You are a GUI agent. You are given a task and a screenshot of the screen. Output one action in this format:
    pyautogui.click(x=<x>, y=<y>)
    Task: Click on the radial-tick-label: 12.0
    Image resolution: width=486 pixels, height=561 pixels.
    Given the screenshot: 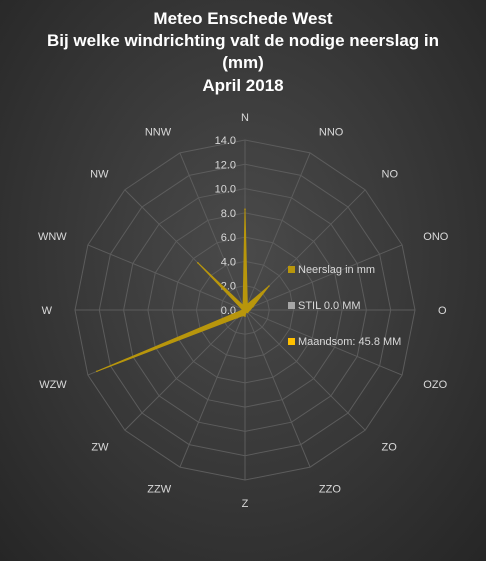 What is the action you would take?
    pyautogui.click(x=225, y=165)
    